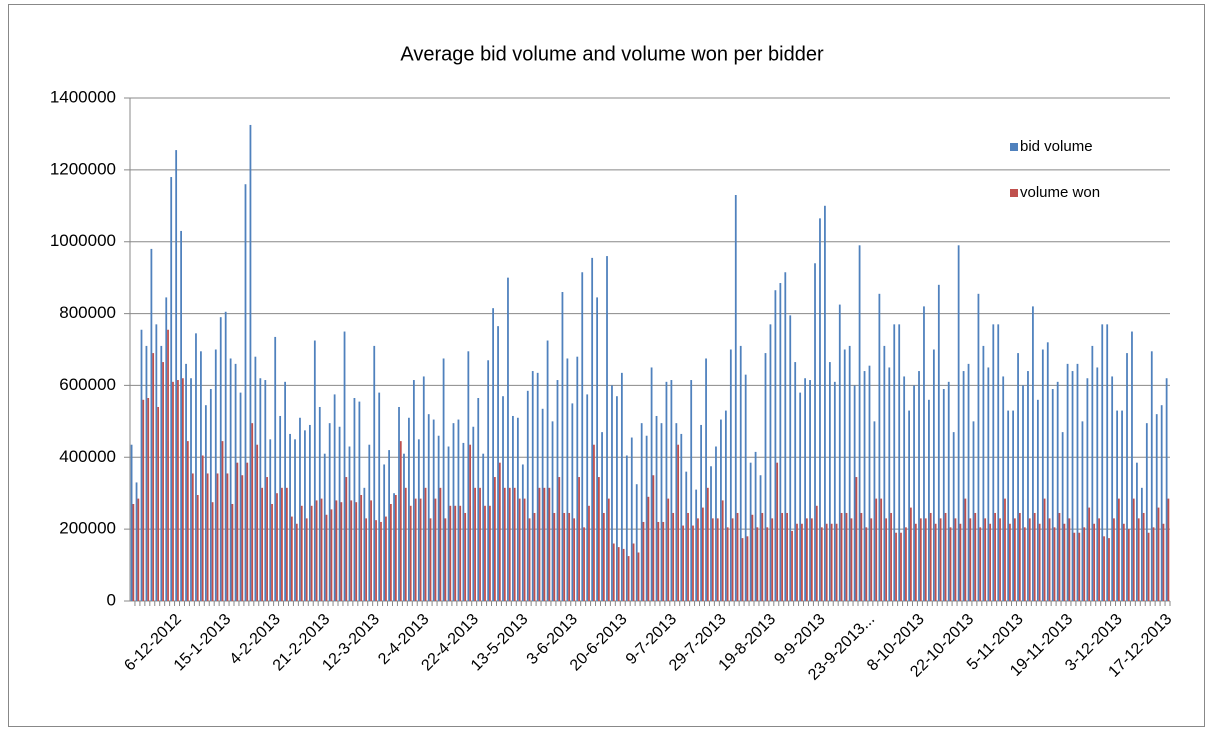 The height and width of the screenshot is (731, 1205). I want to click on legend-swatch, so click(1014, 193).